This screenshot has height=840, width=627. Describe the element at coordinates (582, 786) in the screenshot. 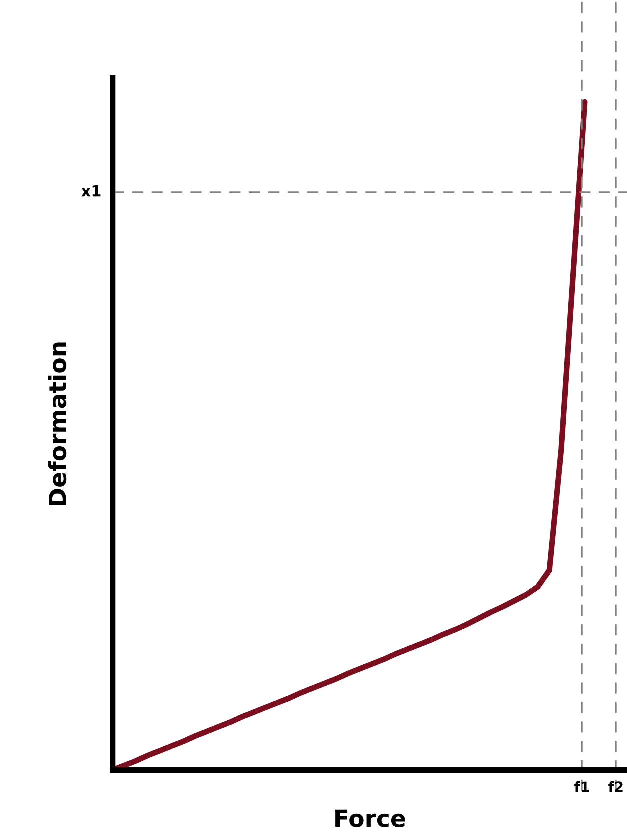

I see `text: f1` at that location.